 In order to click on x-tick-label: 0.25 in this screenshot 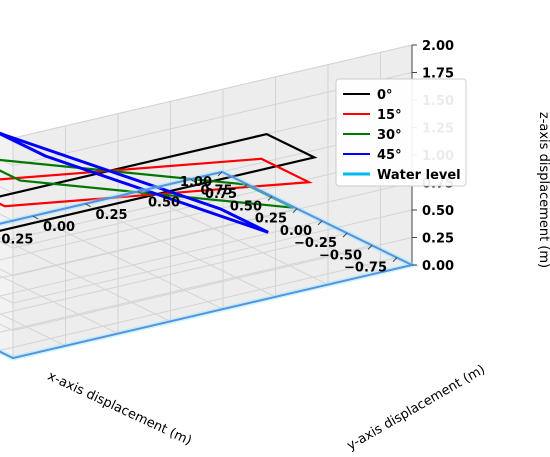, I will do `click(271, 219)`.